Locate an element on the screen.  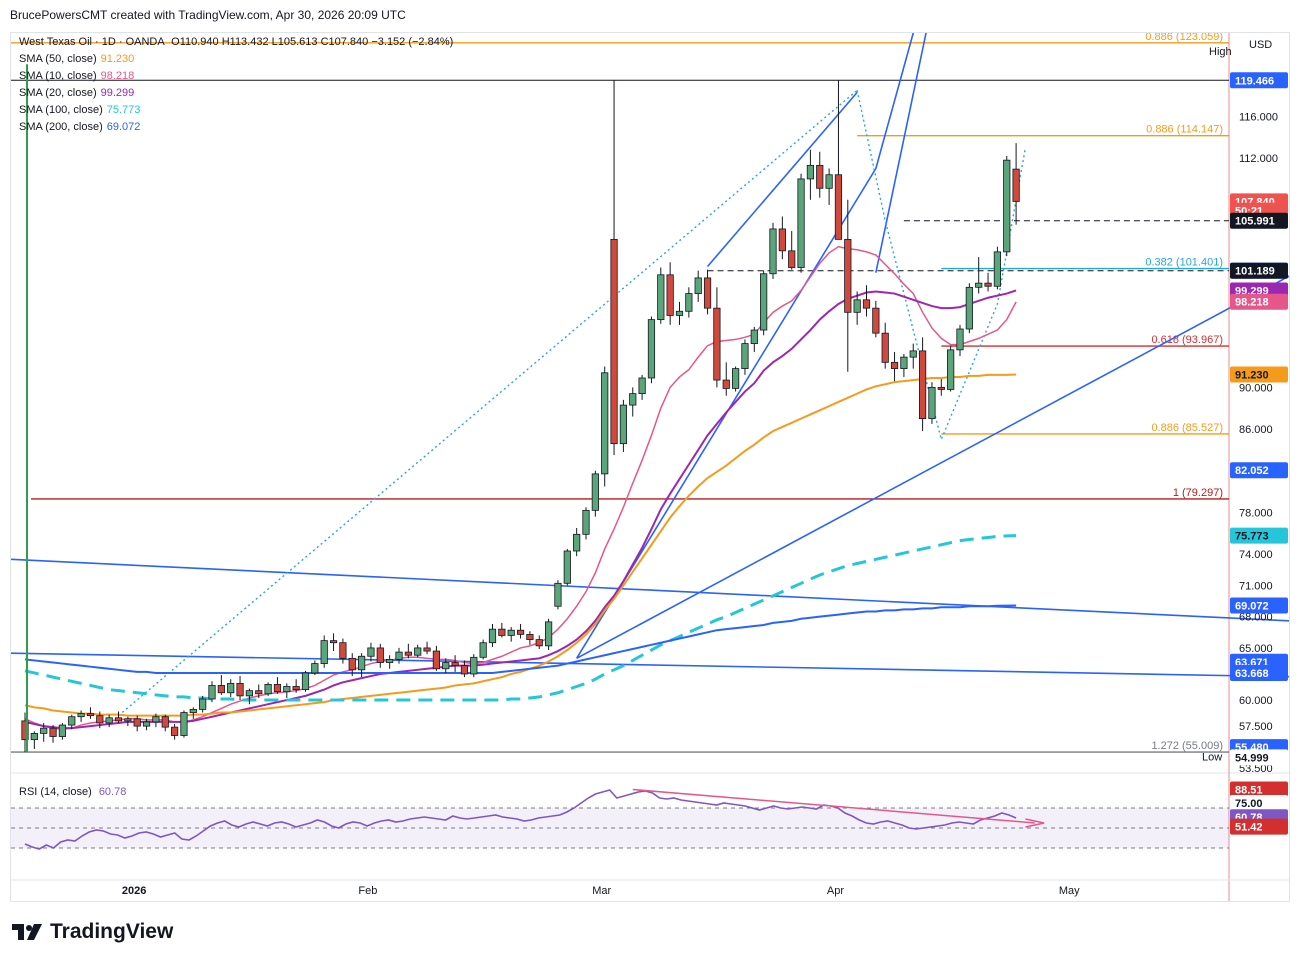
indicator-legend-item: SMA (100, close) 75.773 is located at coordinates (79, 110).